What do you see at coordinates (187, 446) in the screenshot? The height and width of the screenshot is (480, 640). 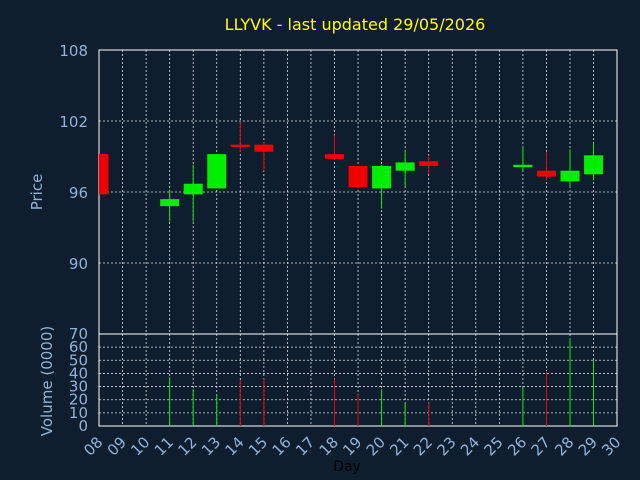 I see `x-tick-label: 12` at bounding box center [187, 446].